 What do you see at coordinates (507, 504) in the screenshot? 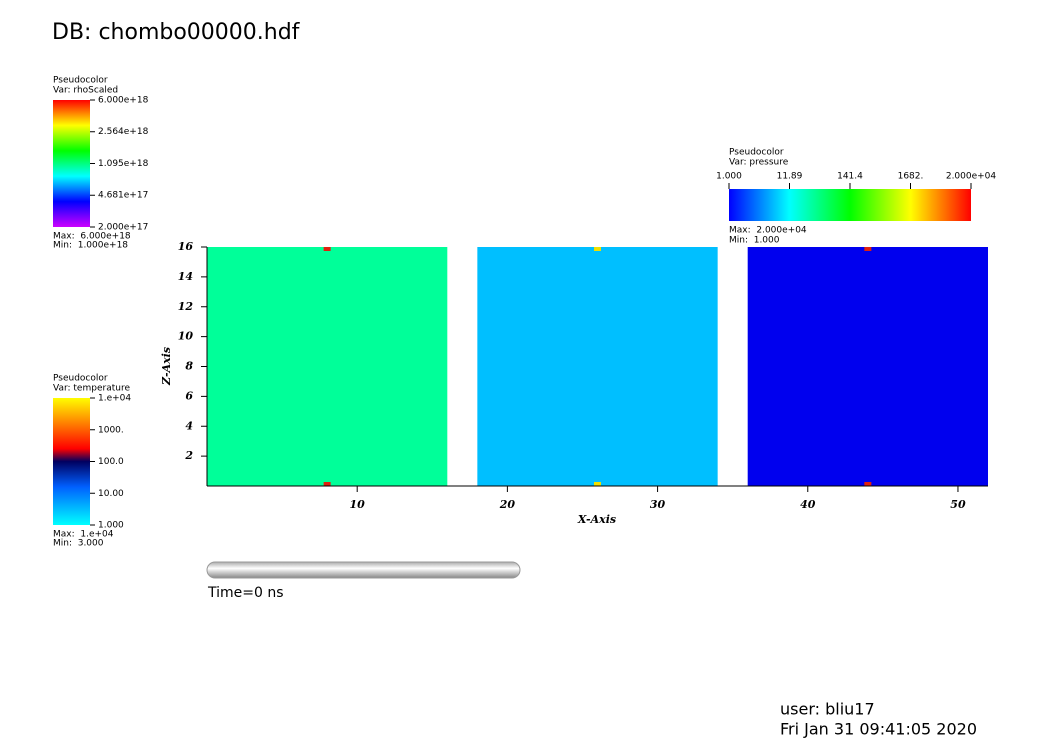
I see `x-tick-label: 20` at bounding box center [507, 504].